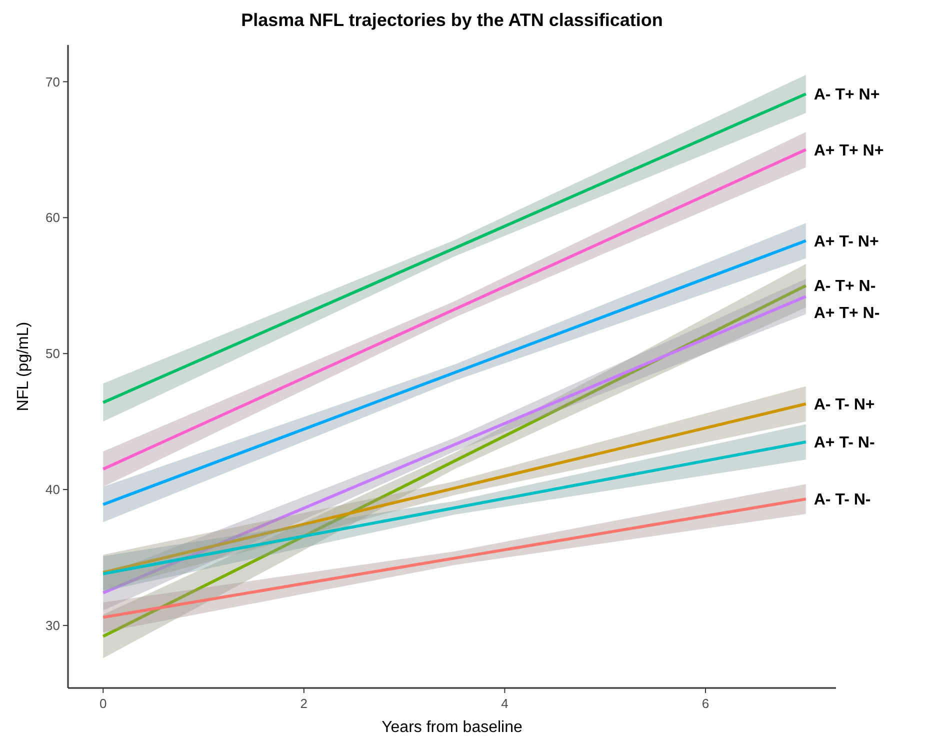 The image size is (946, 742). Describe the element at coordinates (53, 490) in the screenshot. I see `y-tick-label: 40` at that location.